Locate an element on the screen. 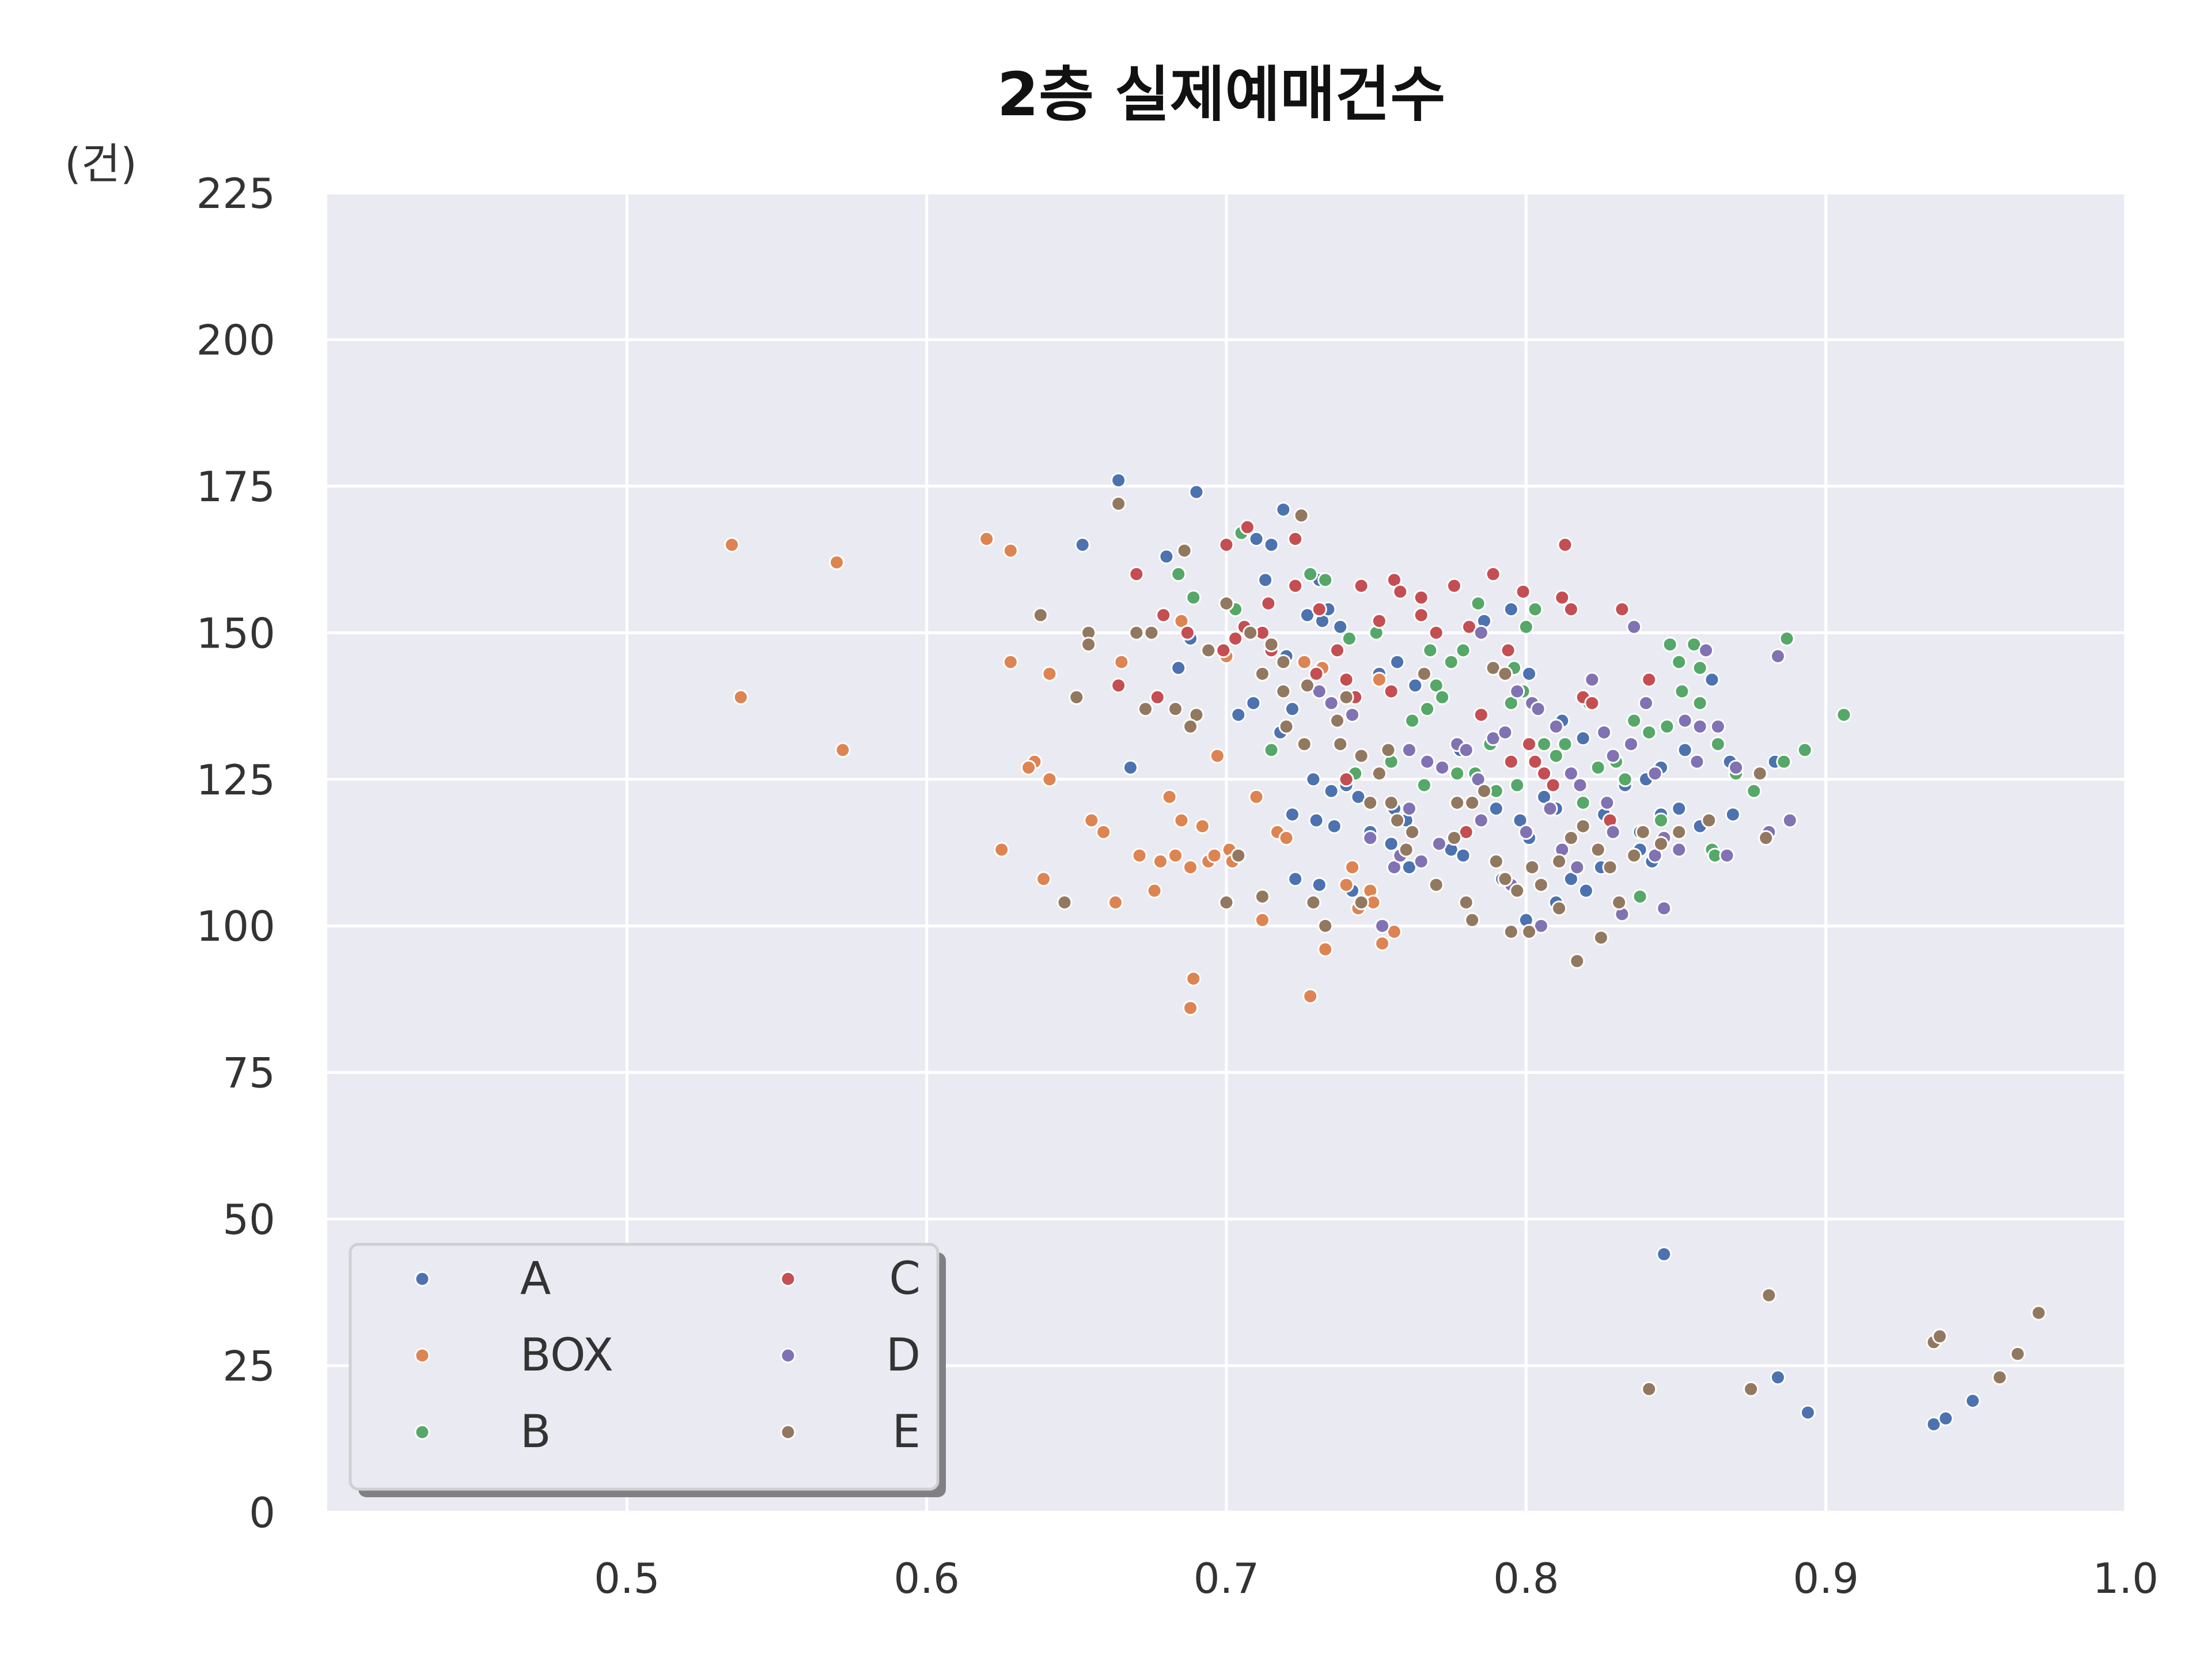 Image resolution: width=2212 pixels, height=1662 pixels. series-b is located at coordinates (1511, 714).